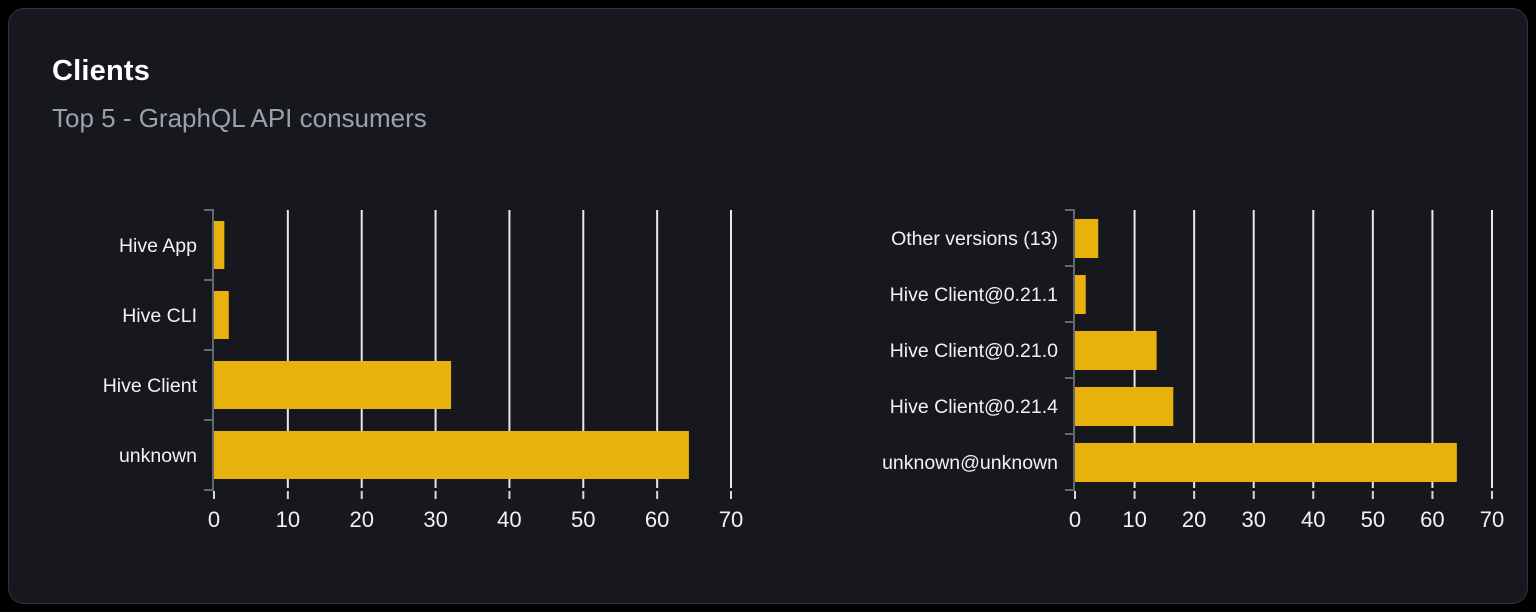 This screenshot has width=1536, height=612. What do you see at coordinates (451, 455) in the screenshot?
I see `bar-unknown` at bounding box center [451, 455].